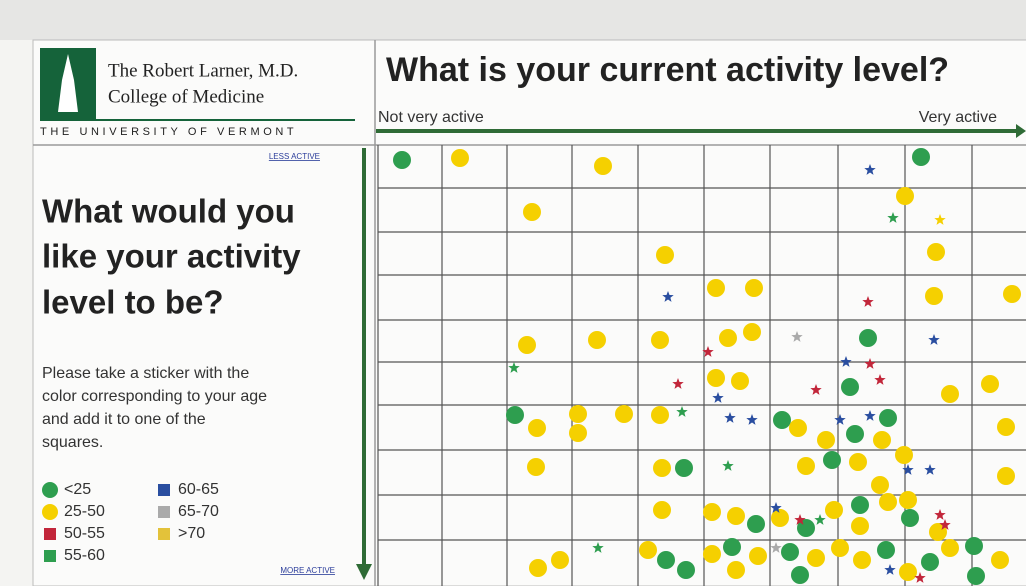 The image size is (1026, 586). What do you see at coordinates (186, 96) in the screenshot?
I see `logo-text: College of Medicine` at bounding box center [186, 96].